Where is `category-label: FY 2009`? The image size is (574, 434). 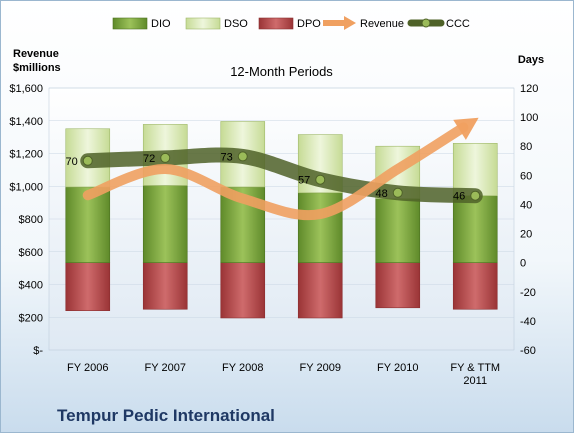 category-label: FY 2009 is located at coordinates (320, 368).